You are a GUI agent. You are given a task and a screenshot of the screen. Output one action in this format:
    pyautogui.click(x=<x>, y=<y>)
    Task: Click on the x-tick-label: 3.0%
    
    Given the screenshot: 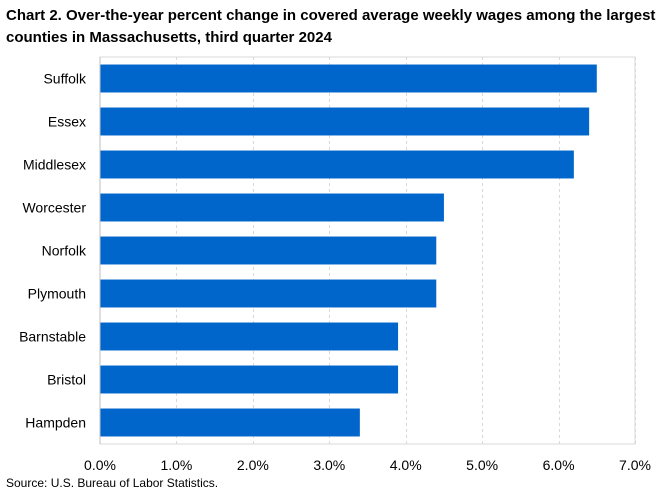 What is the action you would take?
    pyautogui.click(x=329, y=465)
    